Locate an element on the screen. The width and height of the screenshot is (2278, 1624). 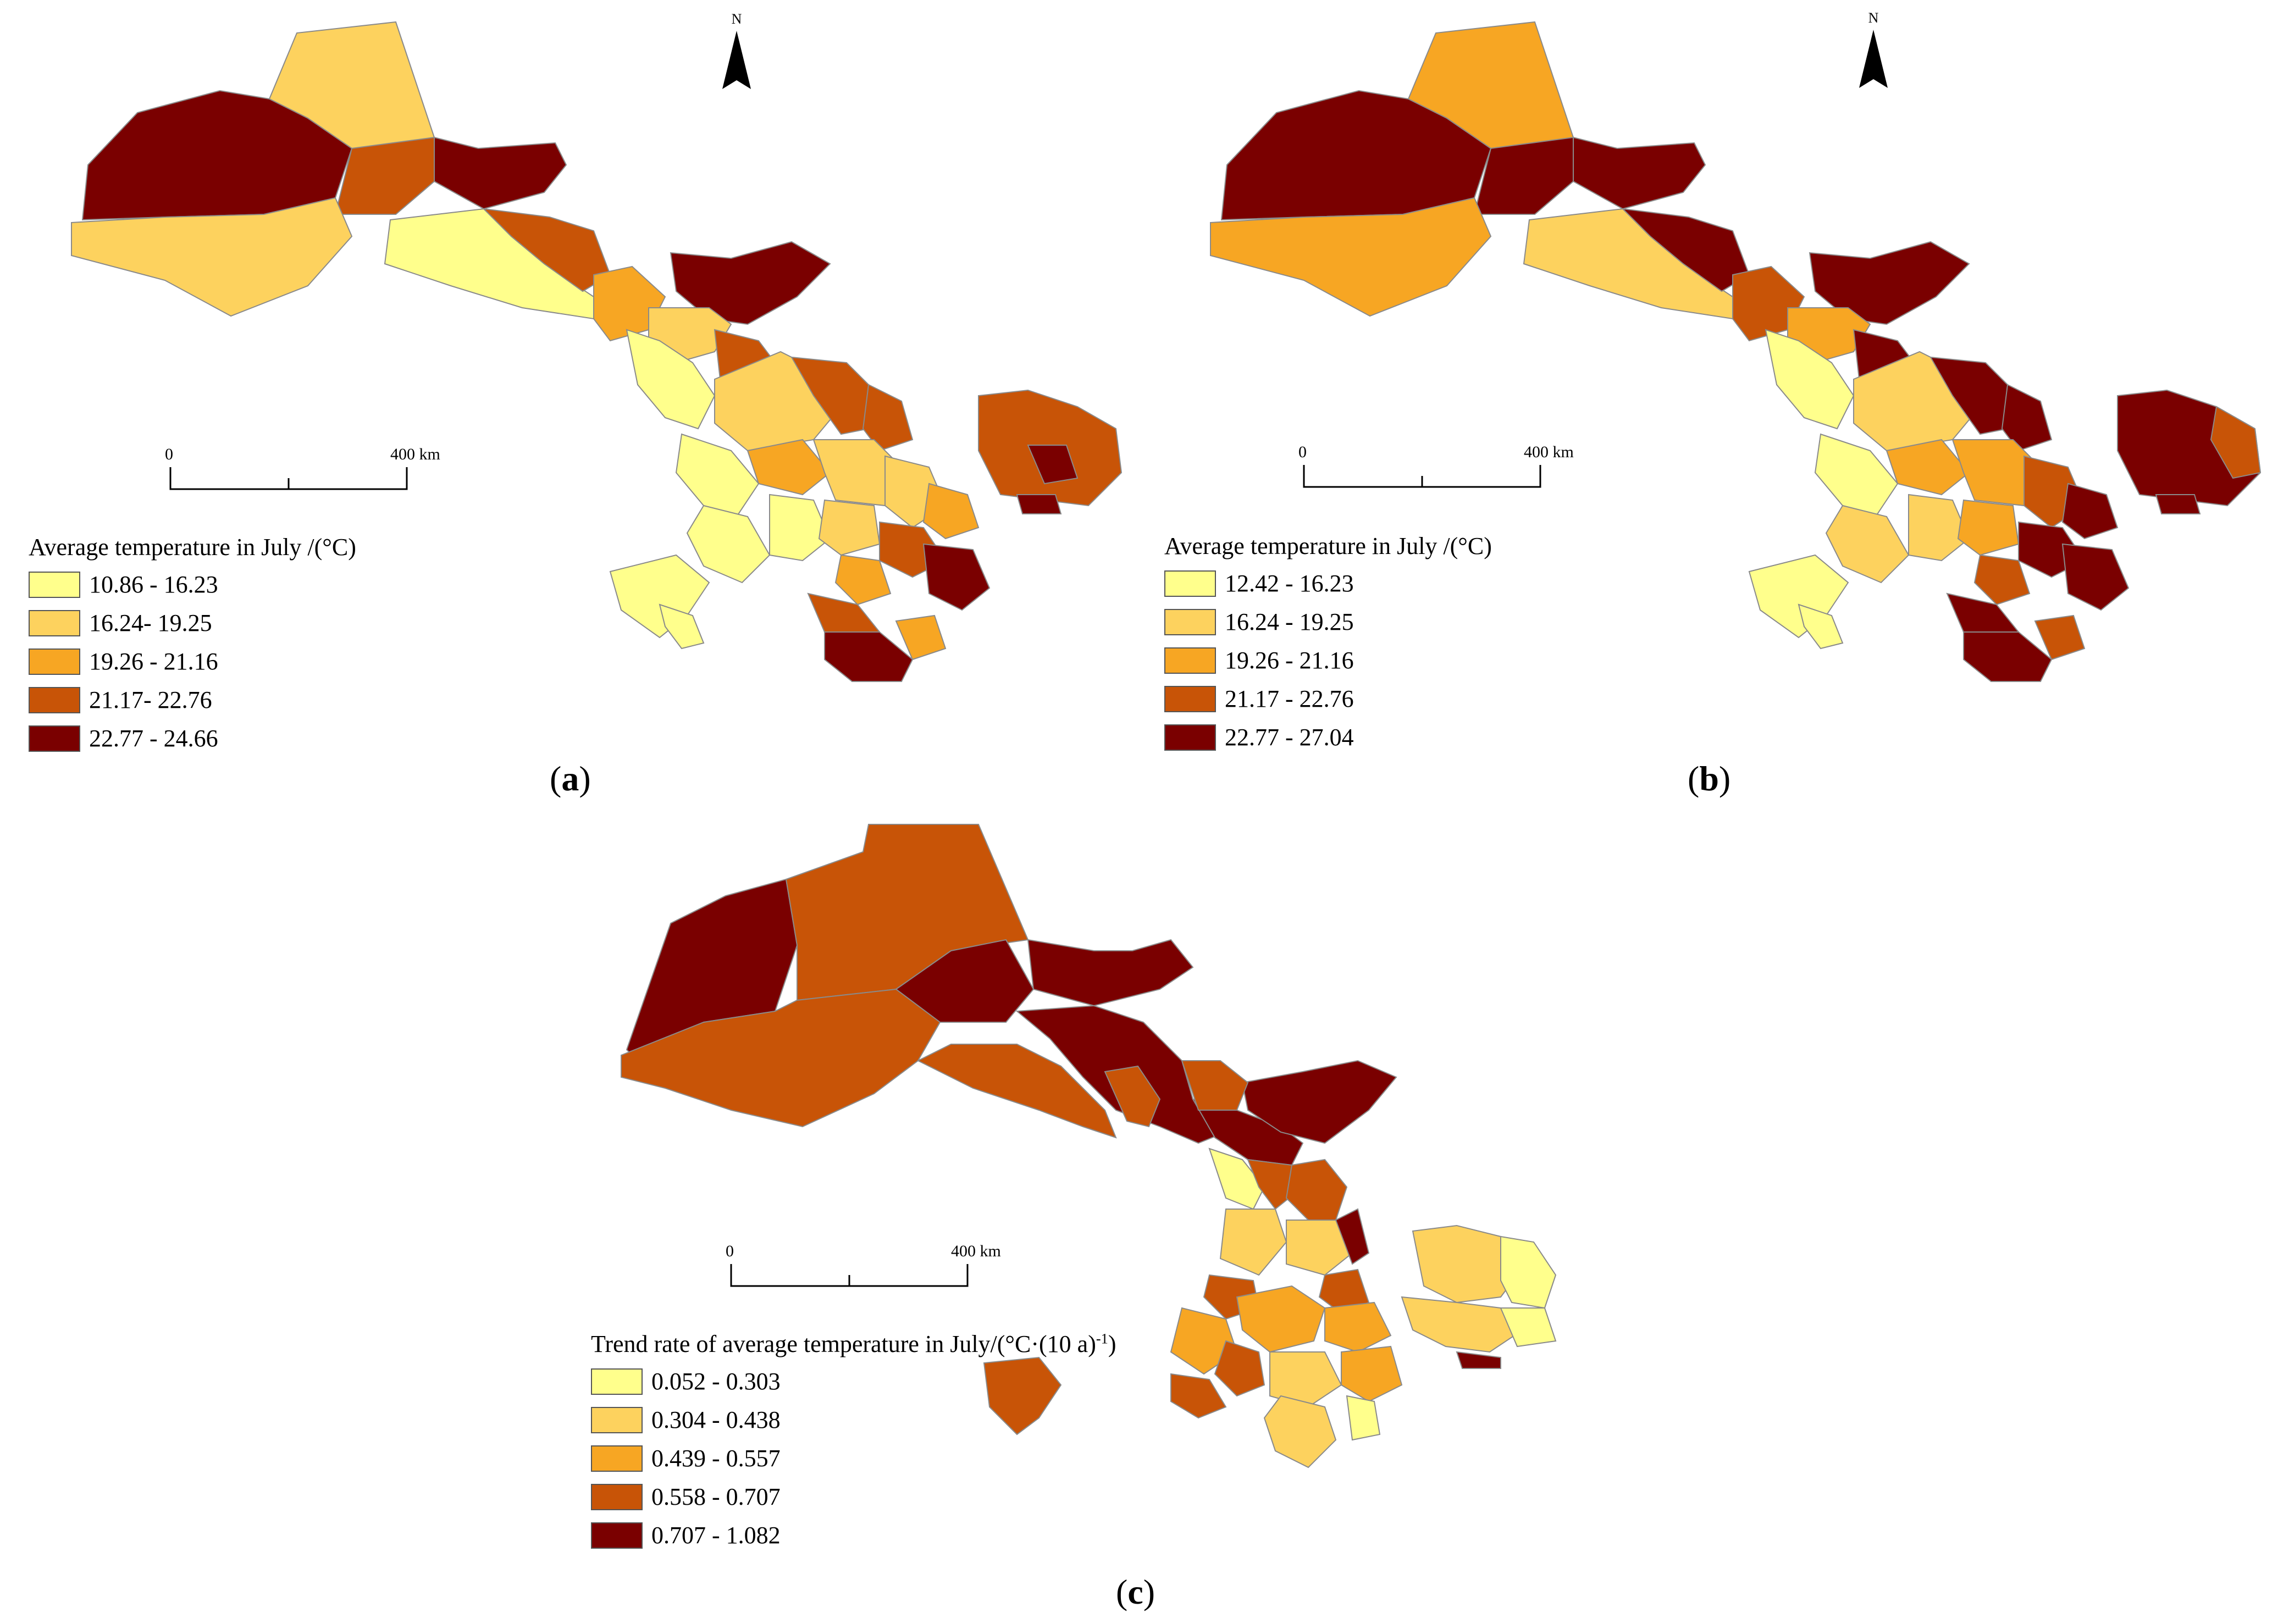
legend-label: 0.052 - 0.303 is located at coordinates (716, 1381).